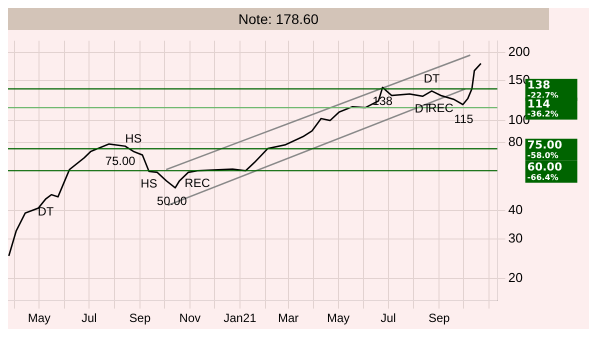 Image resolution: width=597 pixels, height=337 pixels. Describe the element at coordinates (120, 161) in the screenshot. I see `annotation: 75.00` at that location.